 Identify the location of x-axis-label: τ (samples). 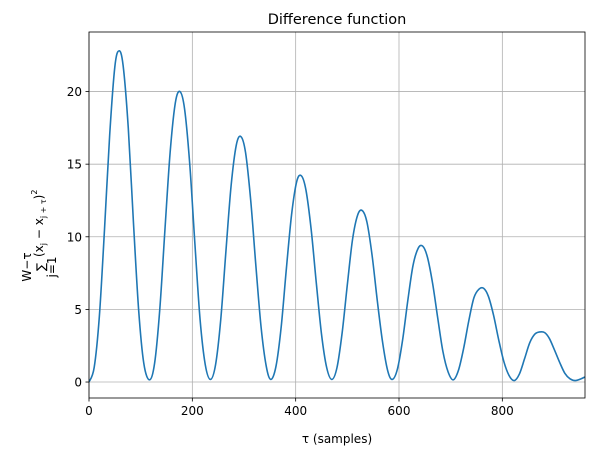
(337, 439).